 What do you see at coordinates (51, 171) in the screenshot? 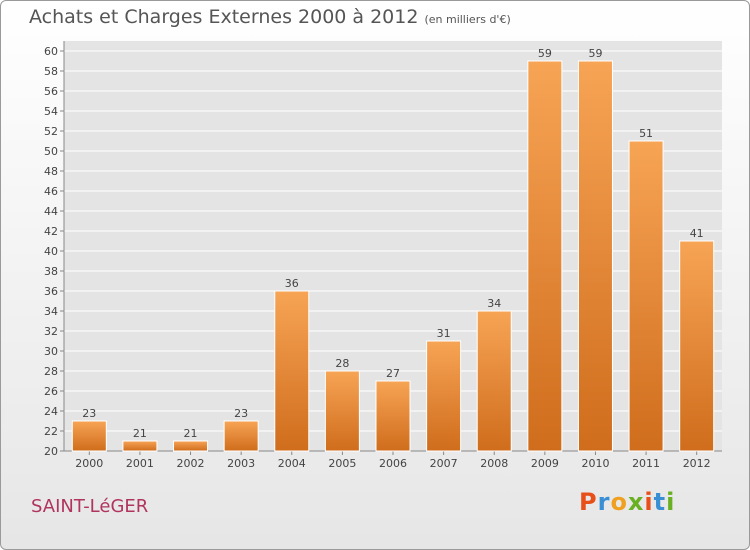
I see `y-tick-label: 48` at bounding box center [51, 171].